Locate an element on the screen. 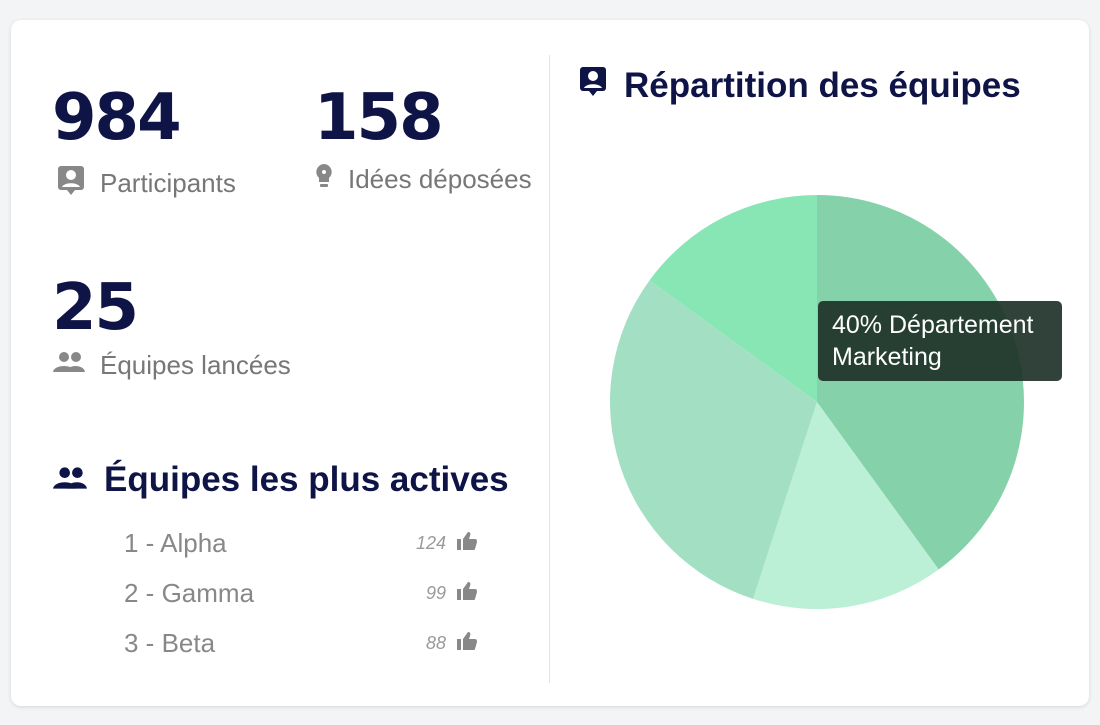 The image size is (1100, 725). stat-participants-label: Participants is located at coordinates (168, 183).